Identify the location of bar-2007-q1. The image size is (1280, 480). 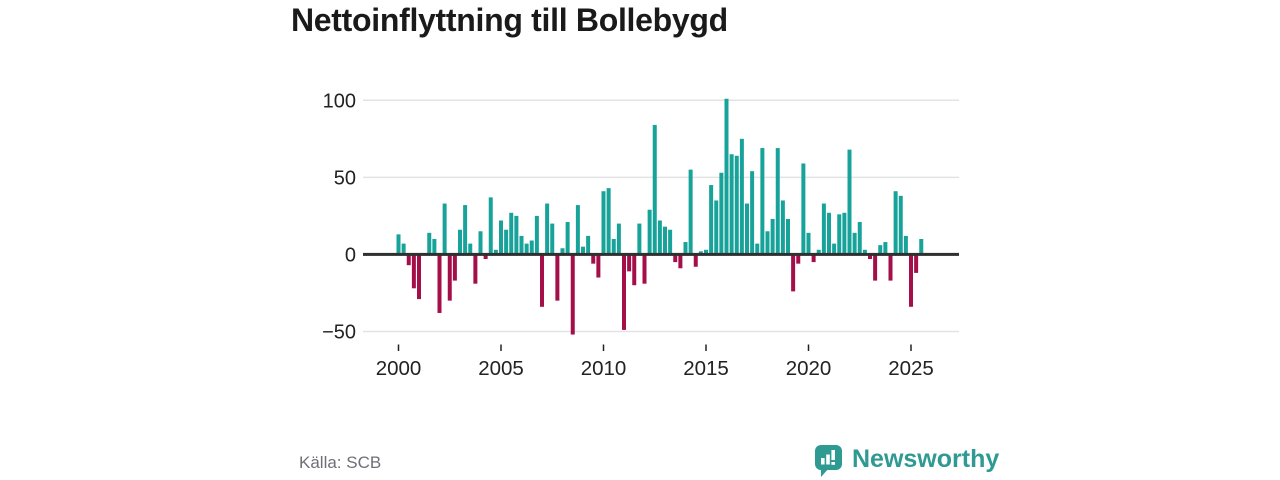
(542, 280).